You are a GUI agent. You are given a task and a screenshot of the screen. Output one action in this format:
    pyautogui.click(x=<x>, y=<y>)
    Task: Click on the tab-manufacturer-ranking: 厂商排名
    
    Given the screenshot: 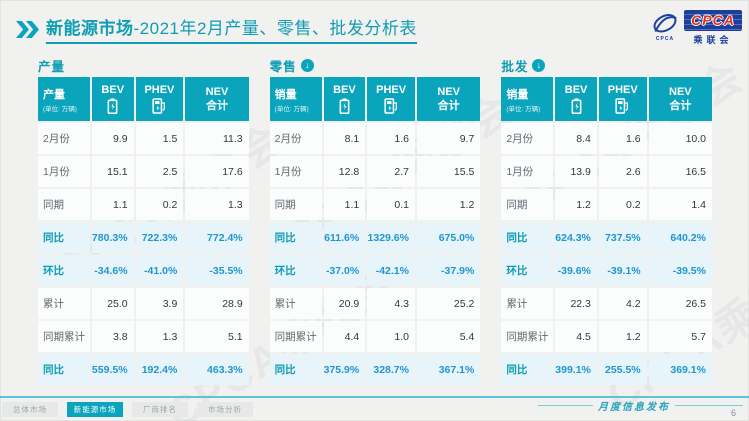 What is the action you would take?
    pyautogui.click(x=160, y=409)
    